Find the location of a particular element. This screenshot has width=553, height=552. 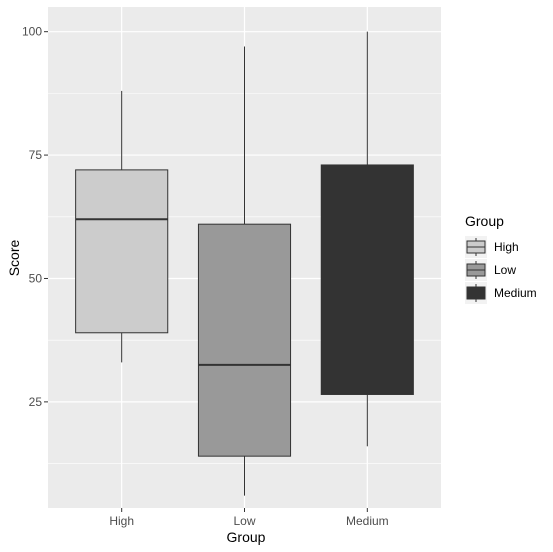

x-tick-label: High is located at coordinates (121, 521).